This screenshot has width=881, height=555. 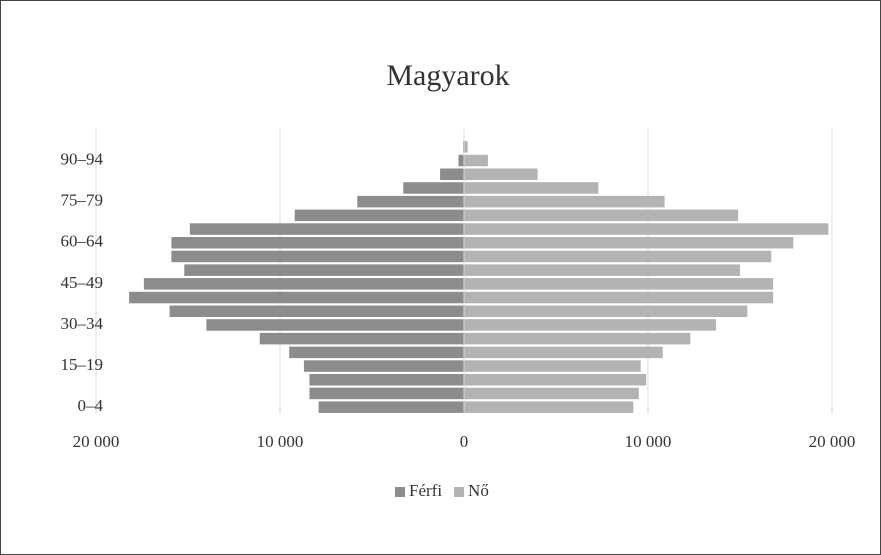 What do you see at coordinates (82, 158) in the screenshot?
I see `y-tick-label: 90–94` at bounding box center [82, 158].